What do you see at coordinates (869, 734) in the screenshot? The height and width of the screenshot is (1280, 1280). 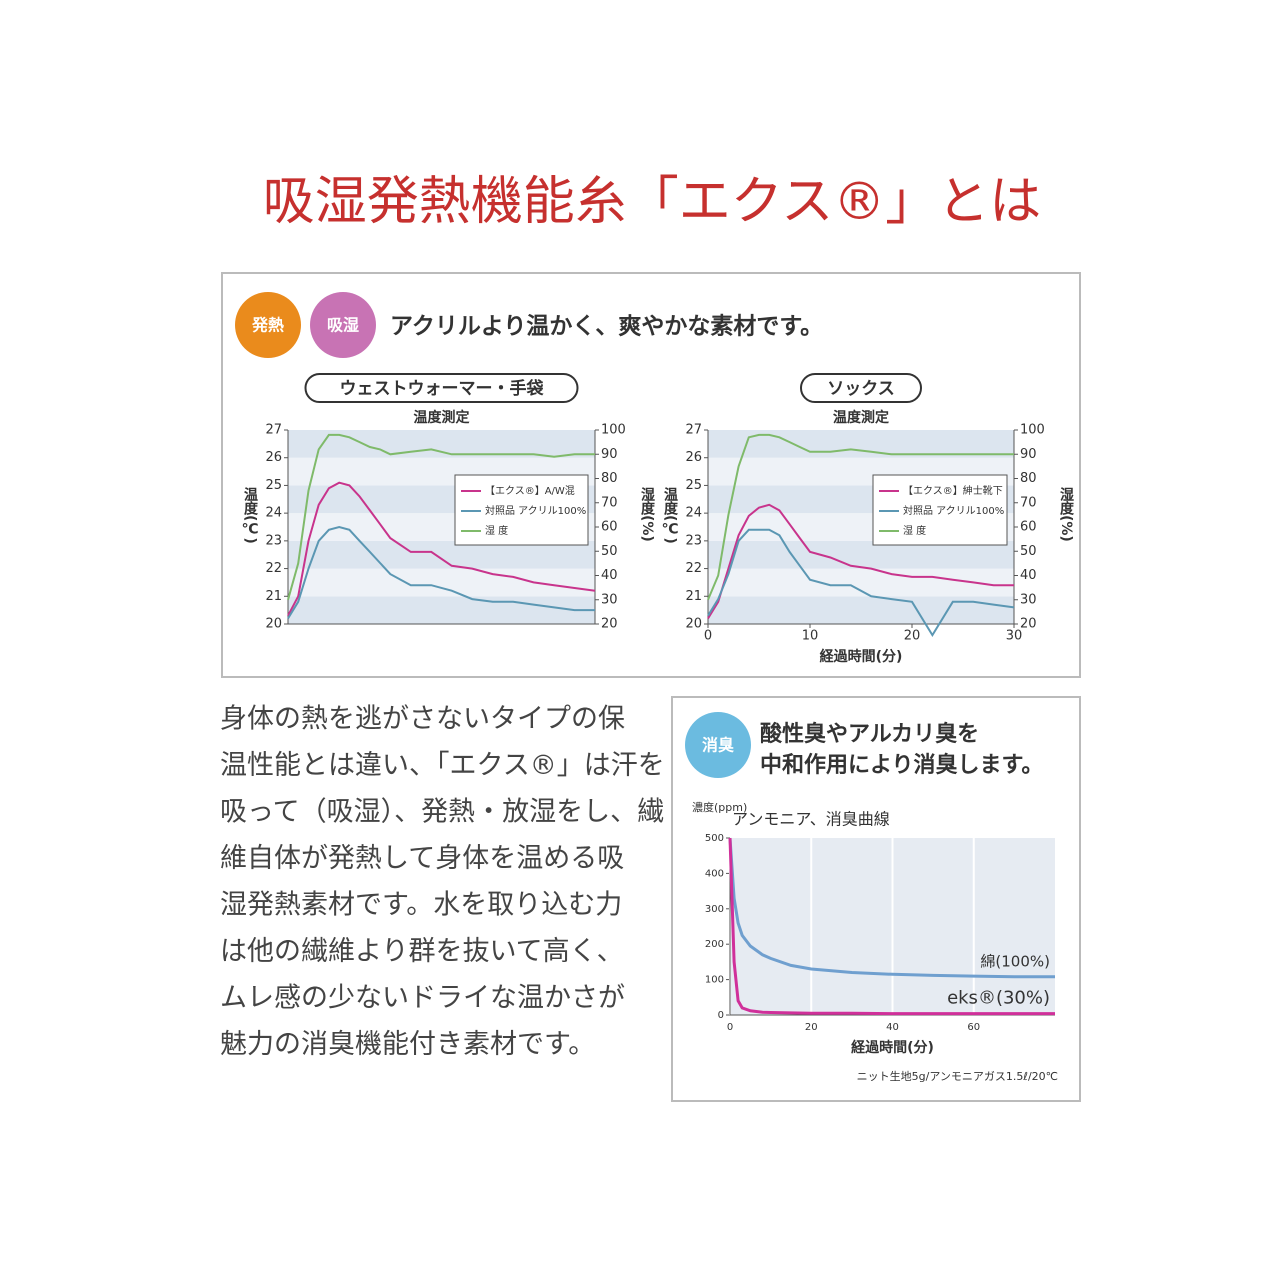 I see `tagline: 酸性臭やアルカリ臭を` at bounding box center [869, 734].